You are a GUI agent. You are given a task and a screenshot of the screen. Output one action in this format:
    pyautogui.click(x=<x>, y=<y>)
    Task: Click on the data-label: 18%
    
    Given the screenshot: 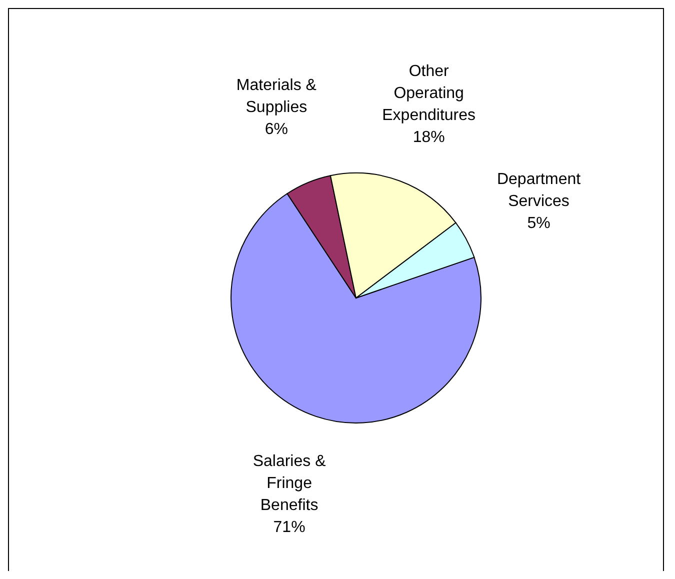 What is the action you would take?
    pyautogui.click(x=428, y=137)
    